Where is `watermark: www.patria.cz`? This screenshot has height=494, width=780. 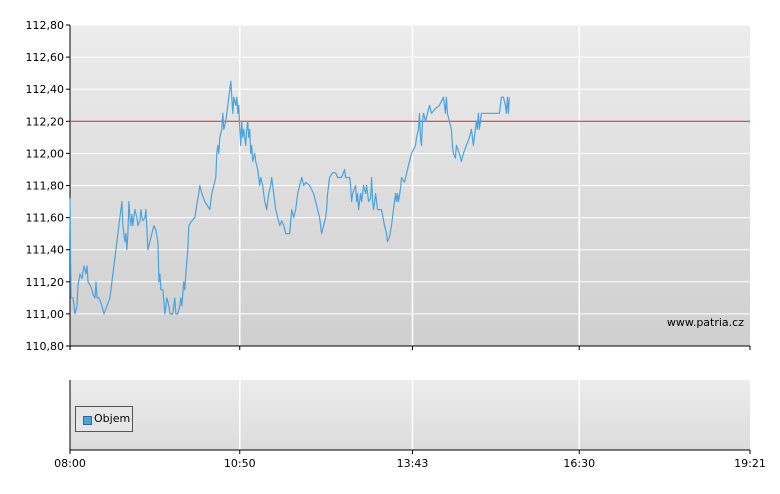 watermark: www.patria.cz is located at coordinates (705, 322).